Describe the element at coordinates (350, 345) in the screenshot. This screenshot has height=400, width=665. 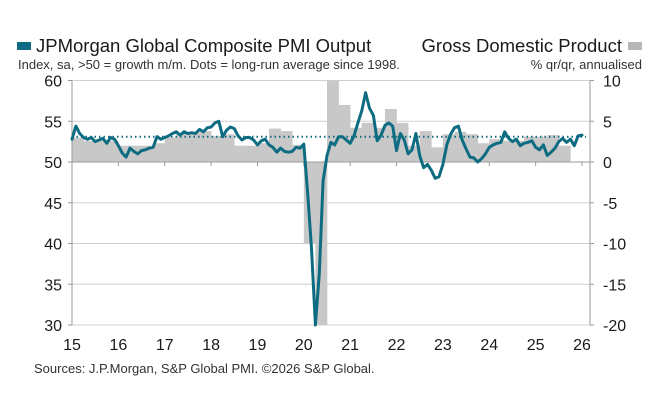
I see `x-tick-label: 21` at that location.